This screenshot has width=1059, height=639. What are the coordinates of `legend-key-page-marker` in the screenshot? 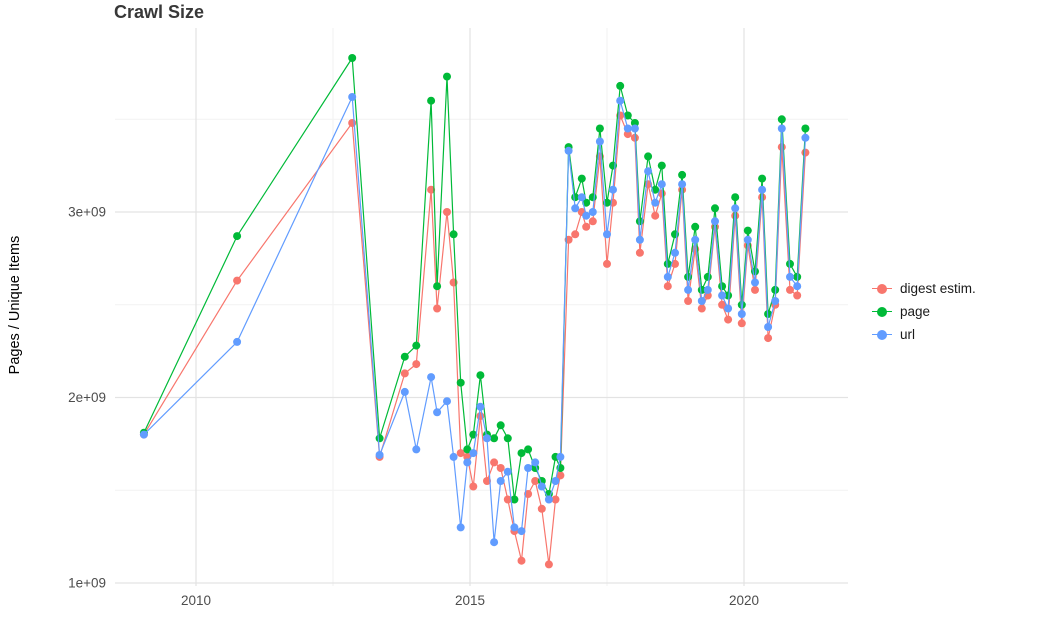 It's located at (882, 312).